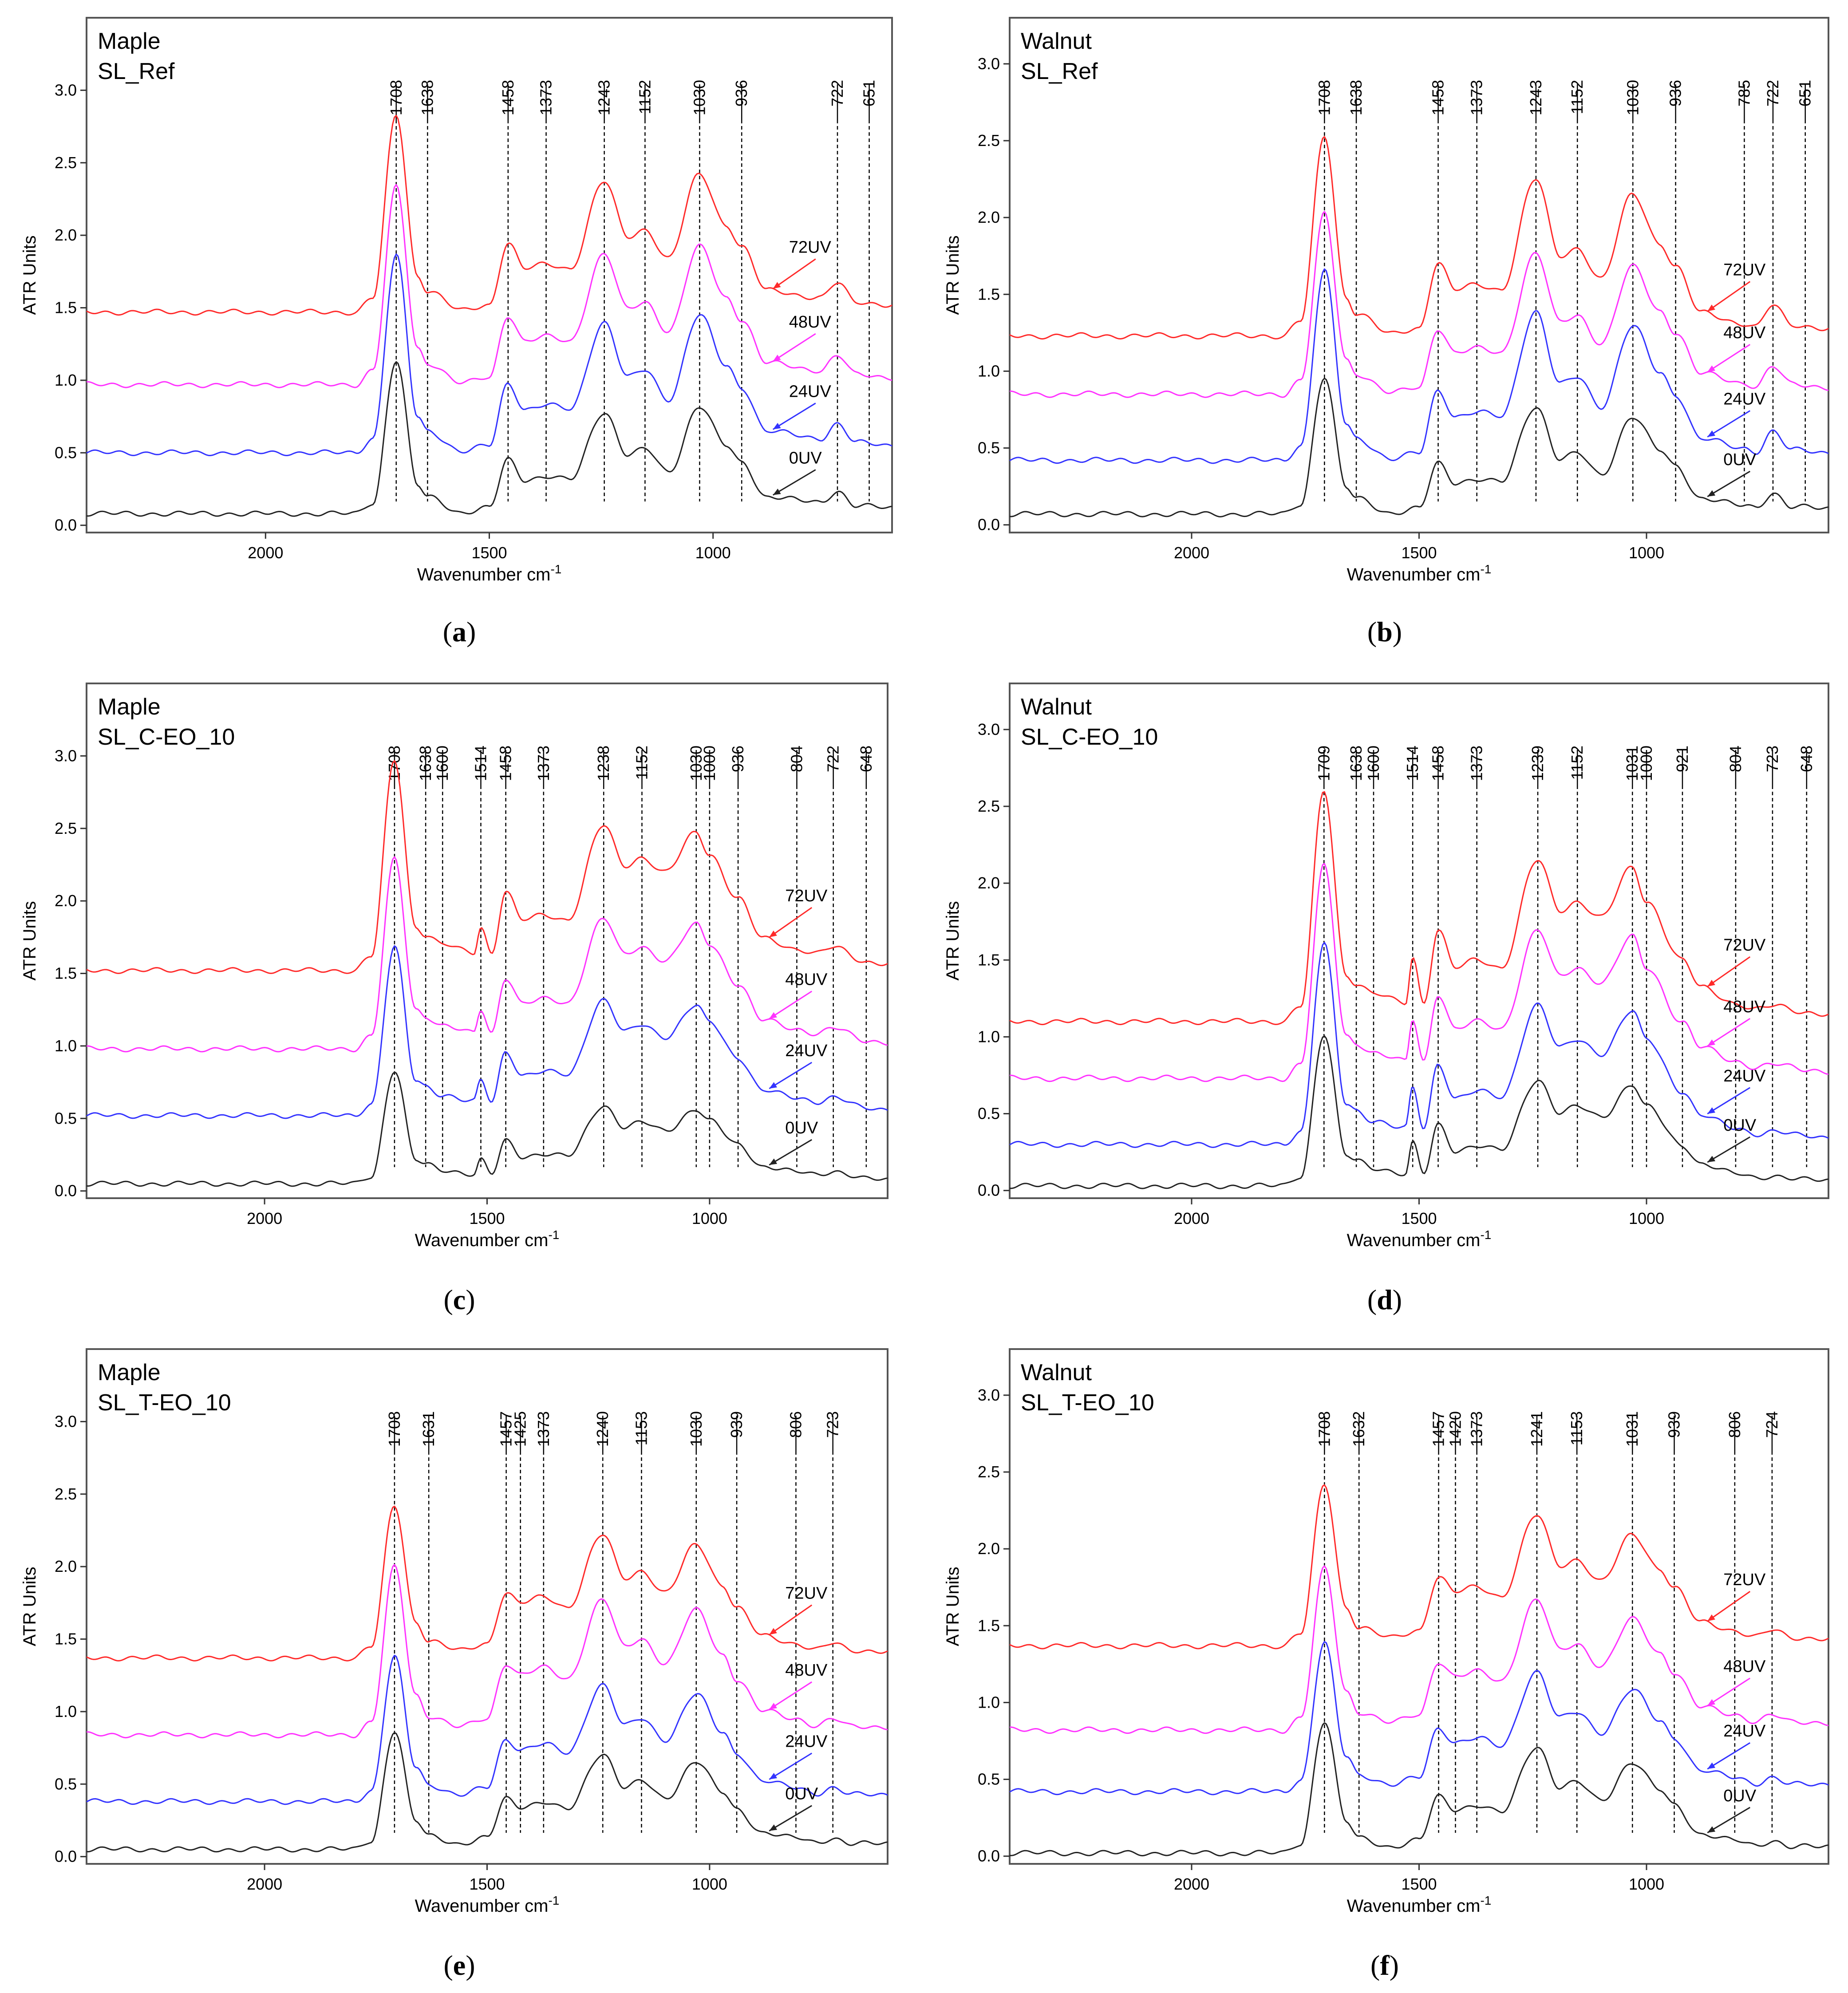  Describe the element at coordinates (604, 97) in the screenshot. I see `peak-label-1243: 1243` at that location.